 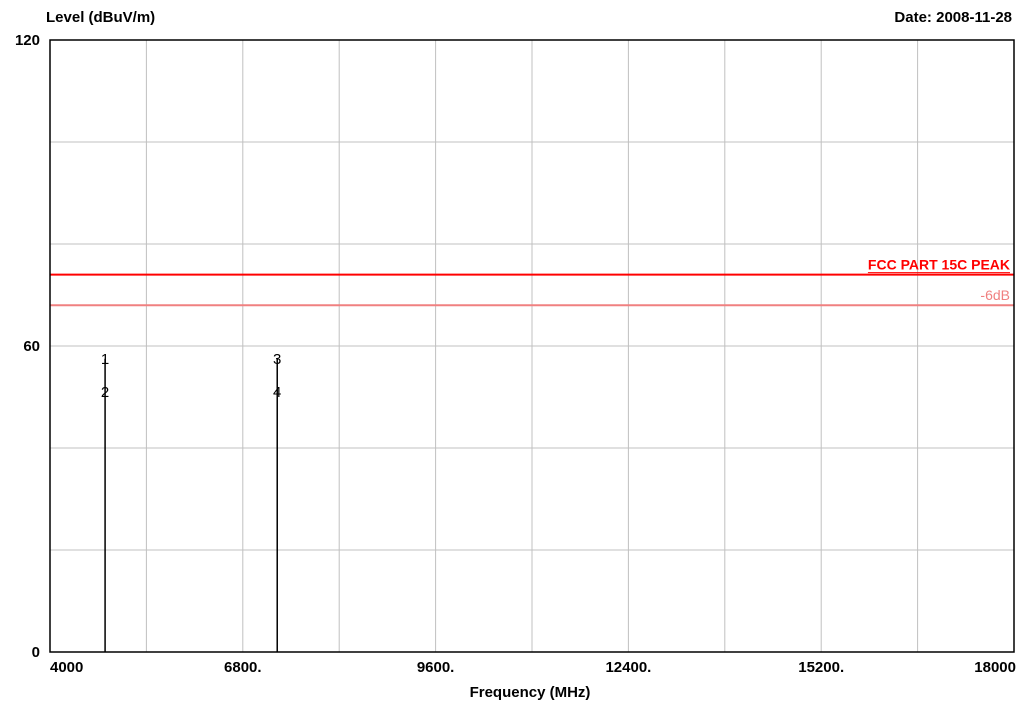 What do you see at coordinates (105, 359) in the screenshot?
I see `marker-label: 1` at bounding box center [105, 359].